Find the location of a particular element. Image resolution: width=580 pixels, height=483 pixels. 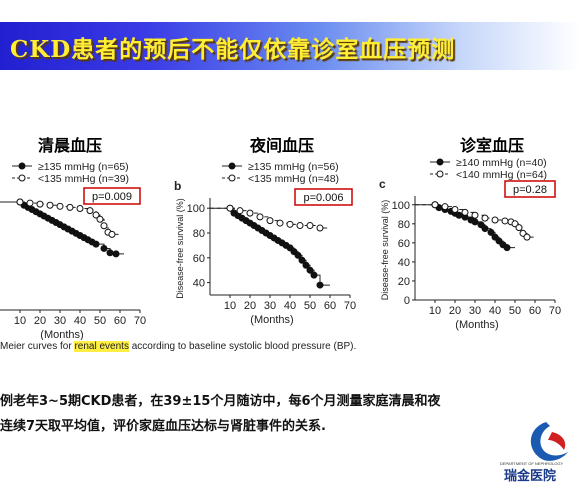

panel3-y-tick-label: 20 is located at coordinates (404, 282).